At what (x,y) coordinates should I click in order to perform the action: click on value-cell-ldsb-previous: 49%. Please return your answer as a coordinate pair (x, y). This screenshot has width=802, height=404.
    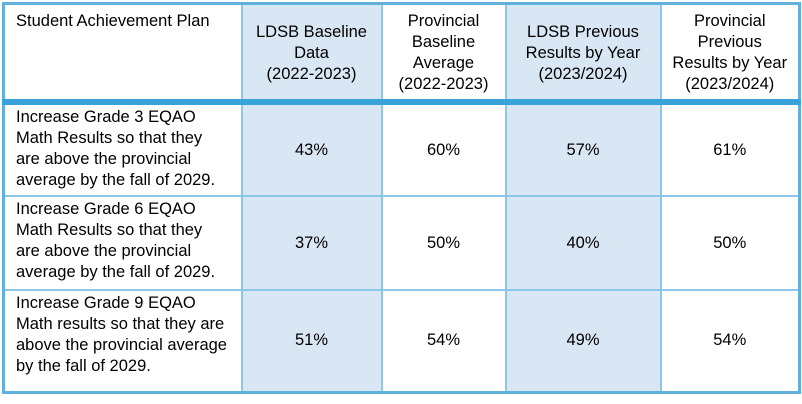
    Looking at the image, I should click on (583, 341).